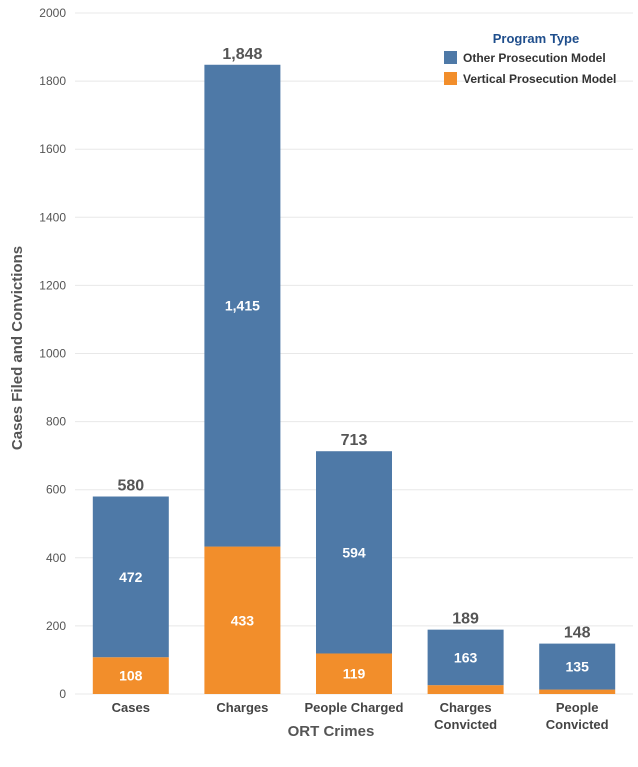 This screenshot has height=767, width=638. What do you see at coordinates (242, 54) in the screenshot?
I see `bar-total-label: 1,848` at bounding box center [242, 54].